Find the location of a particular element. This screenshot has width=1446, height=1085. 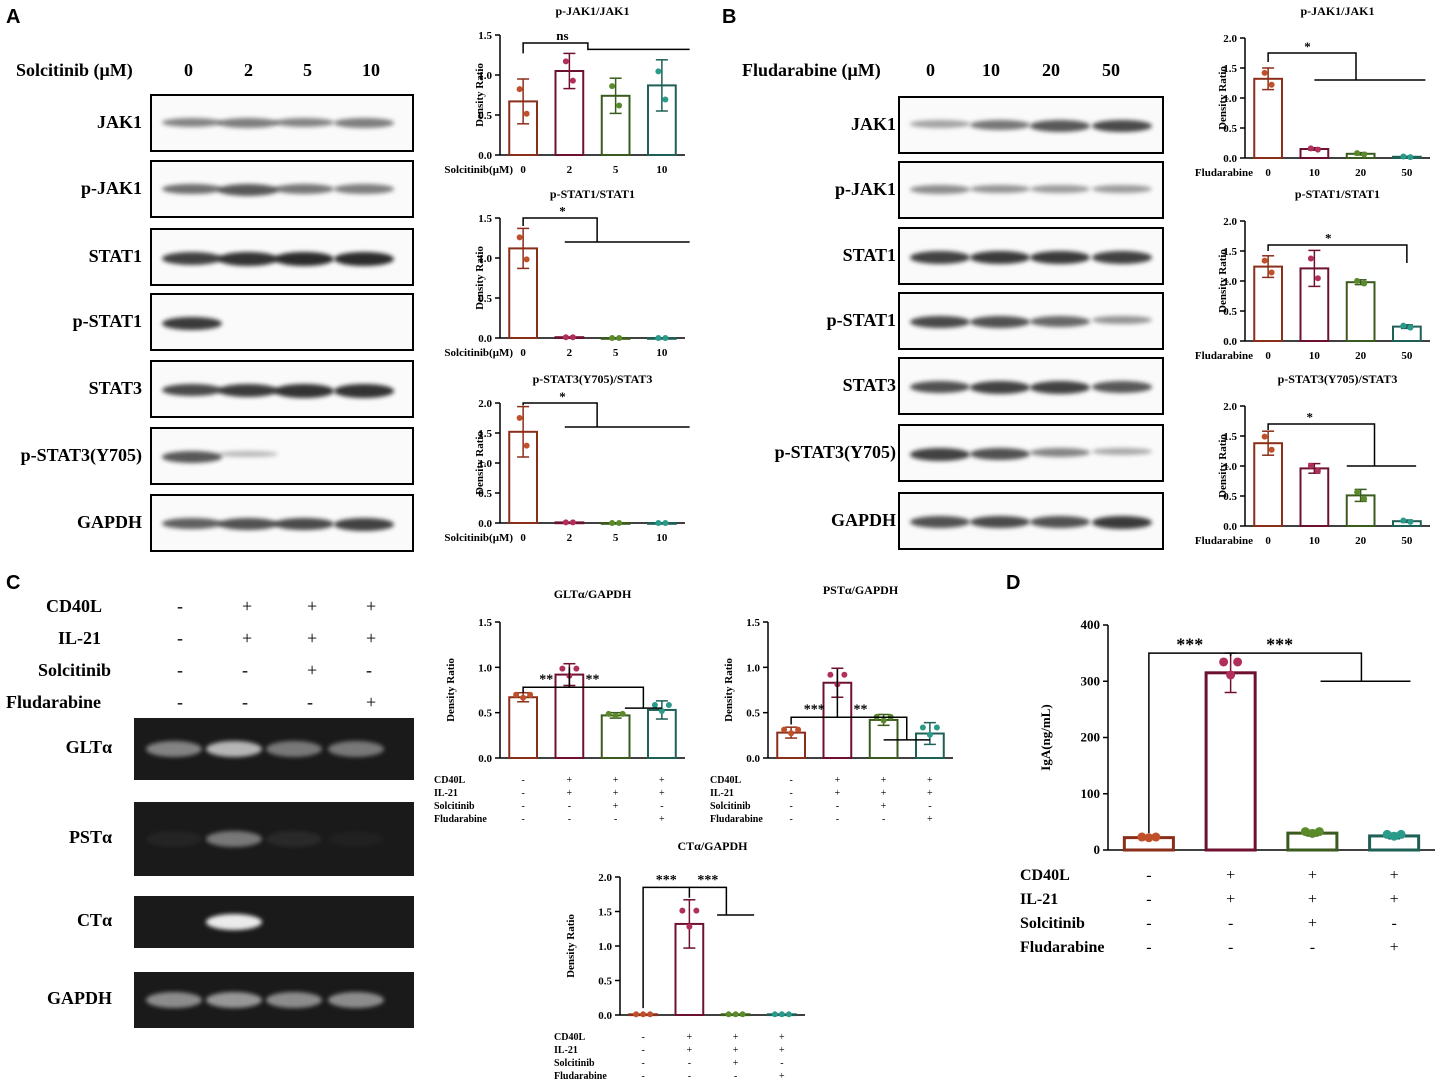

chart-title: p-JAK1/JAK1 is located at coordinates (1337, 11).